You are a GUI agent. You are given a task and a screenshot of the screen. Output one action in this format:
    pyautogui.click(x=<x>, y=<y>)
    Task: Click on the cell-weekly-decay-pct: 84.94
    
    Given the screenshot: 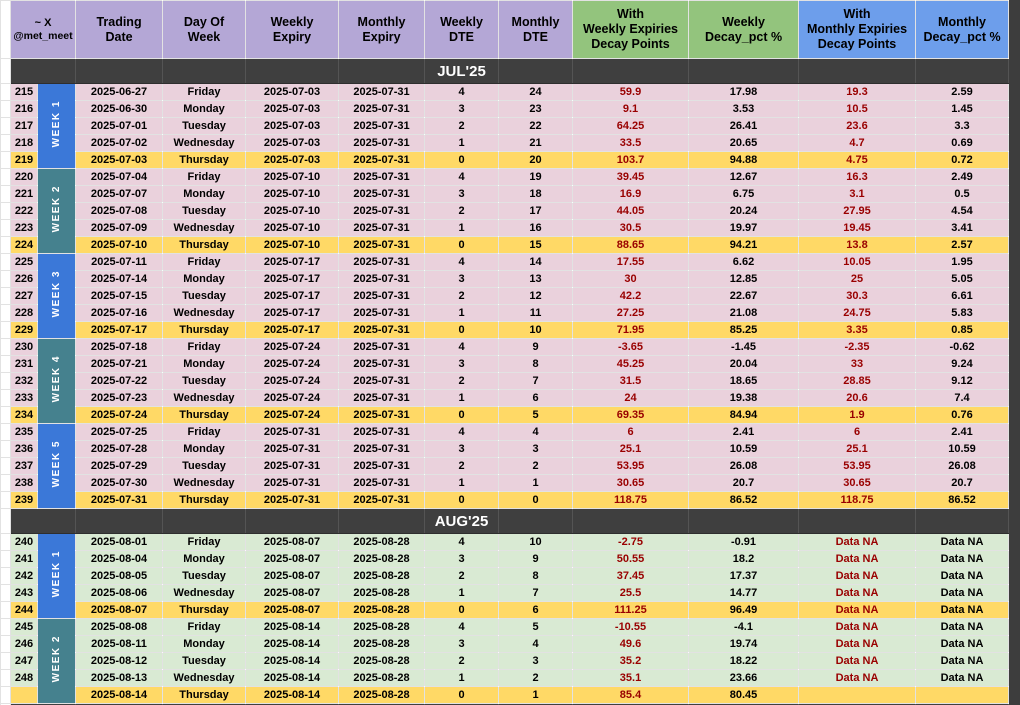 What is the action you would take?
    pyautogui.click(x=744, y=415)
    